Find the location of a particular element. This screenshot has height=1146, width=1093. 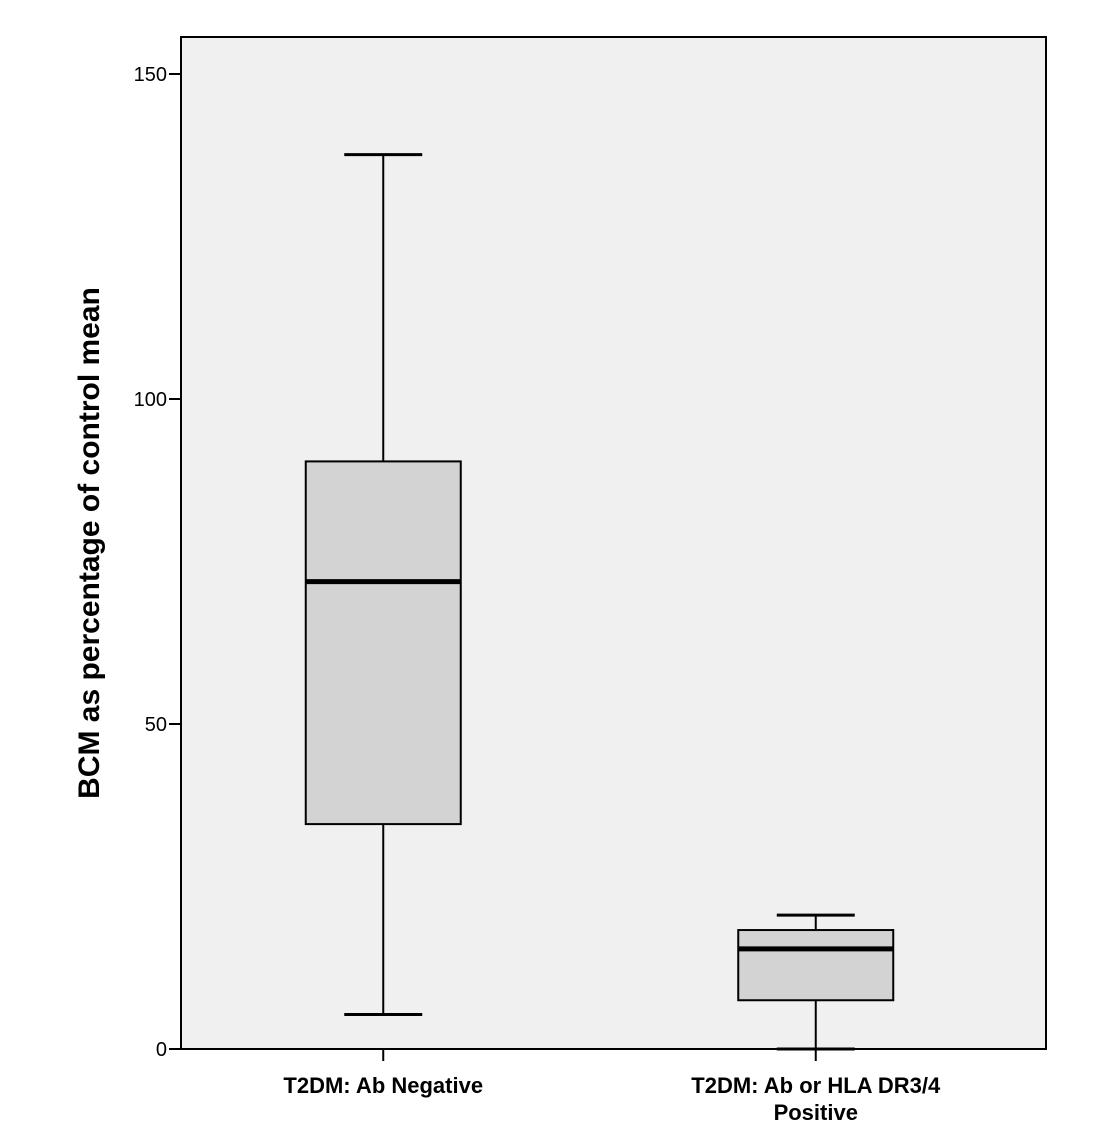

y-tick-label: 50 is located at coordinates (156, 725).